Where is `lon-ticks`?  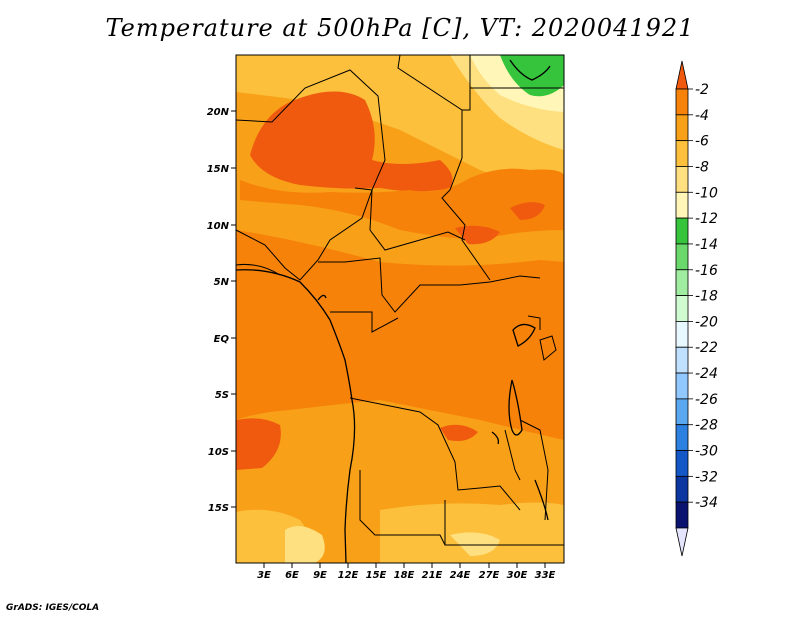 lon-ticks is located at coordinates (404, 565).